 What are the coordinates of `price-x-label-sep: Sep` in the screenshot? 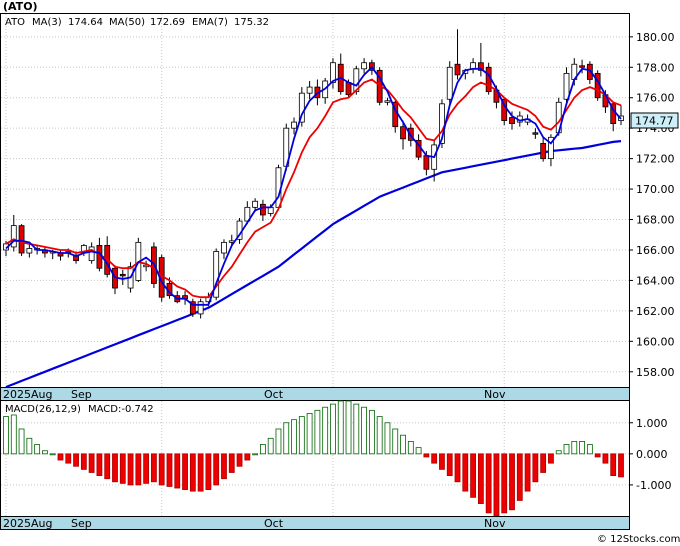 It's located at (81, 394).